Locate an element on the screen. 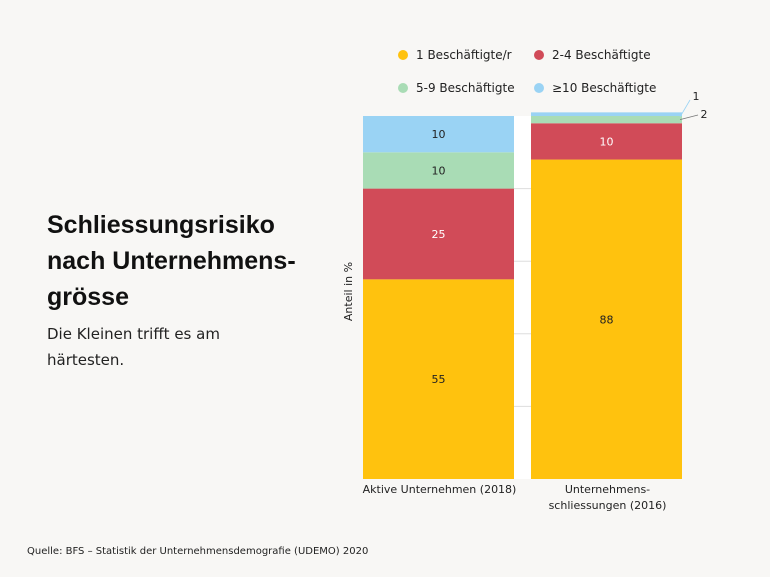 Image resolution: width=770 pixels, height=577 pixels. legend-item-3: 5-9 Beschäftigte is located at coordinates (456, 88).